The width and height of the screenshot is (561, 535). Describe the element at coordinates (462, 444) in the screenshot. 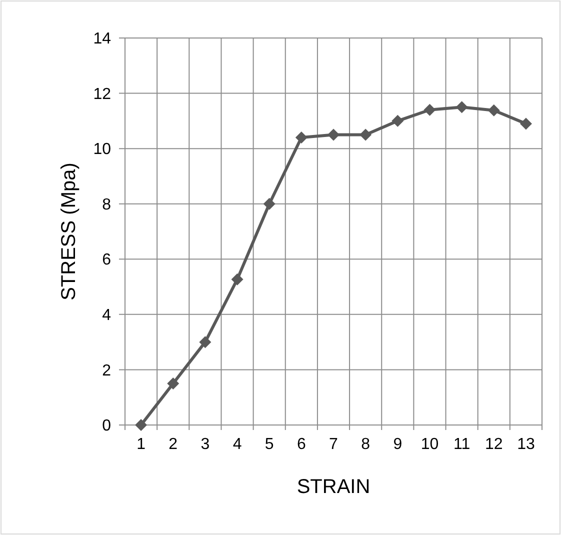

I see `x-tick-label: 11` at that location.